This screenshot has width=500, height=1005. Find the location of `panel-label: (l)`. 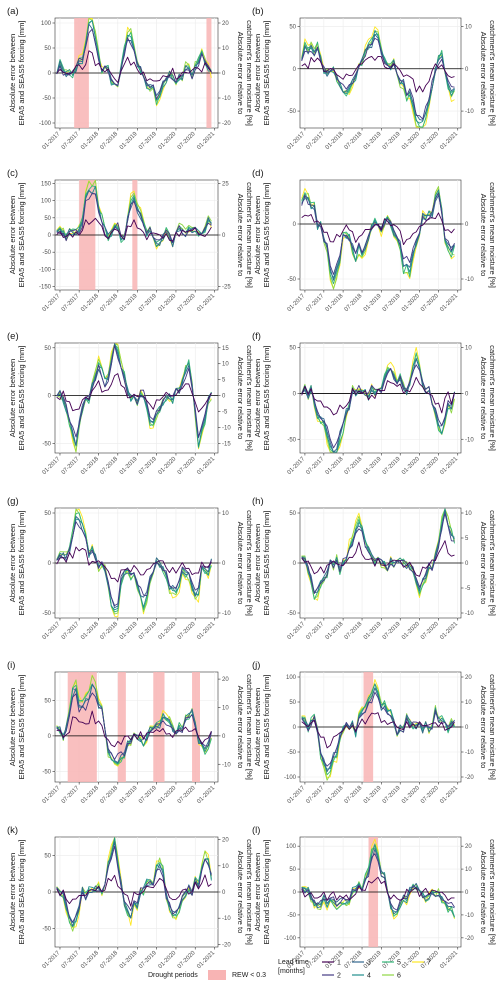

panel-label: (l) is located at coordinates (256, 830).